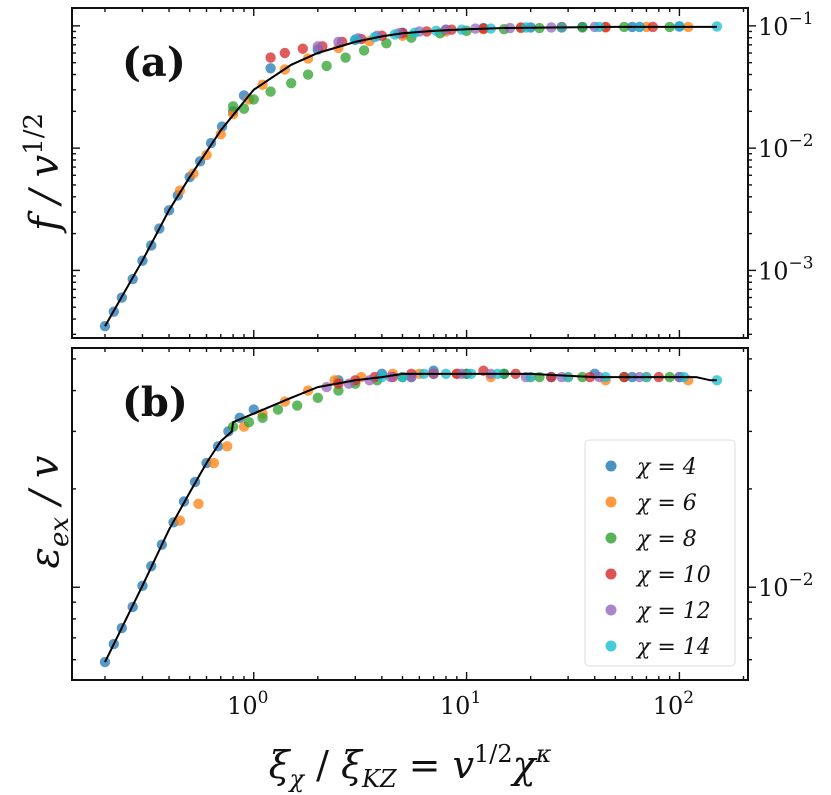 This screenshot has height=795, width=831. I want to click on y-label-a-main: f / v, so click(45, 194).